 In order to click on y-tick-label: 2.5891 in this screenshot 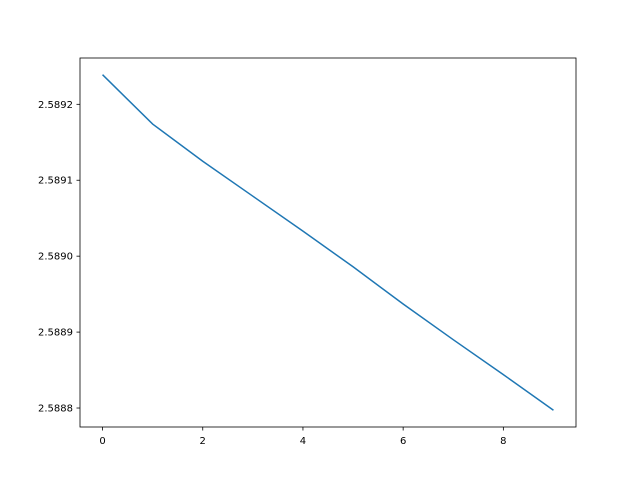, I will do `click(55, 181)`.